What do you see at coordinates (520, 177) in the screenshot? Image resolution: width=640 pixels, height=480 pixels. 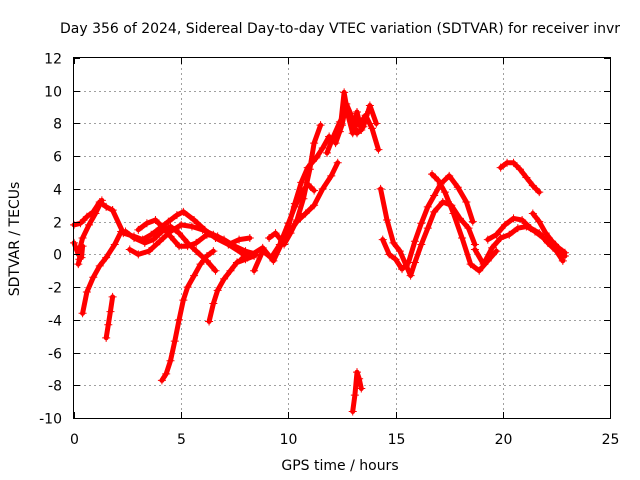 I see `series-arc-y` at bounding box center [520, 177].